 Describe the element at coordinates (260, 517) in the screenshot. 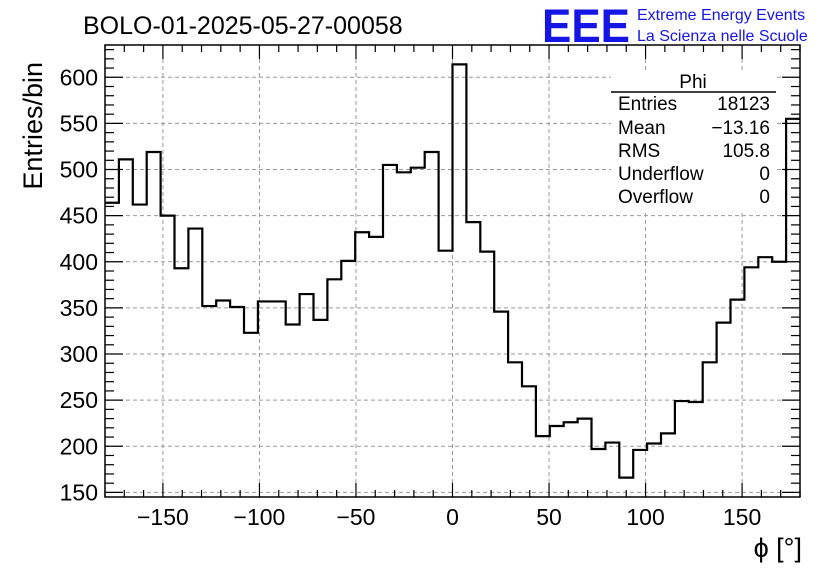

I see `x-tick-label: −100` at that location.